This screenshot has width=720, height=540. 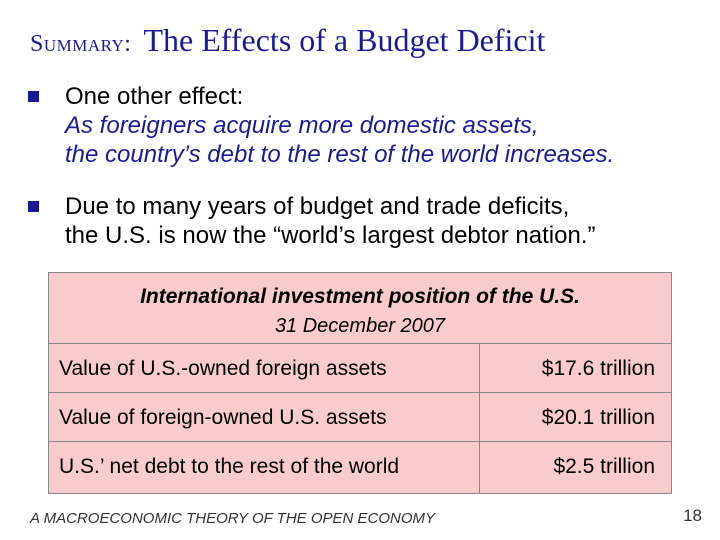 What do you see at coordinates (223, 417) in the screenshot?
I see `row-label: Value of foreign-owned U.S. assets` at bounding box center [223, 417].